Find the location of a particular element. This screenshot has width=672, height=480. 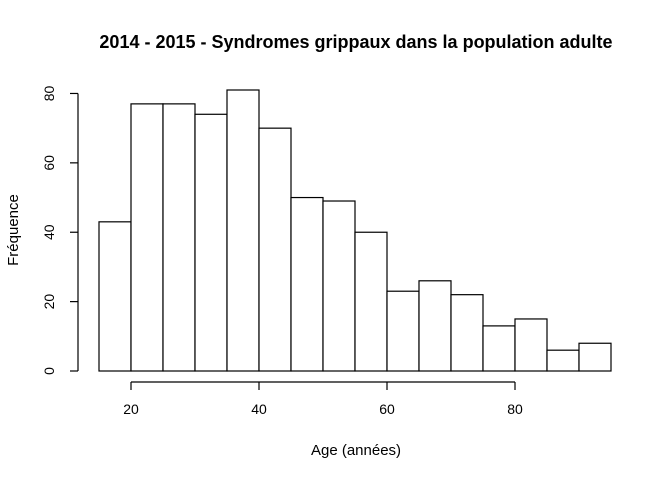

x-tick-label: 80 is located at coordinates (515, 409).